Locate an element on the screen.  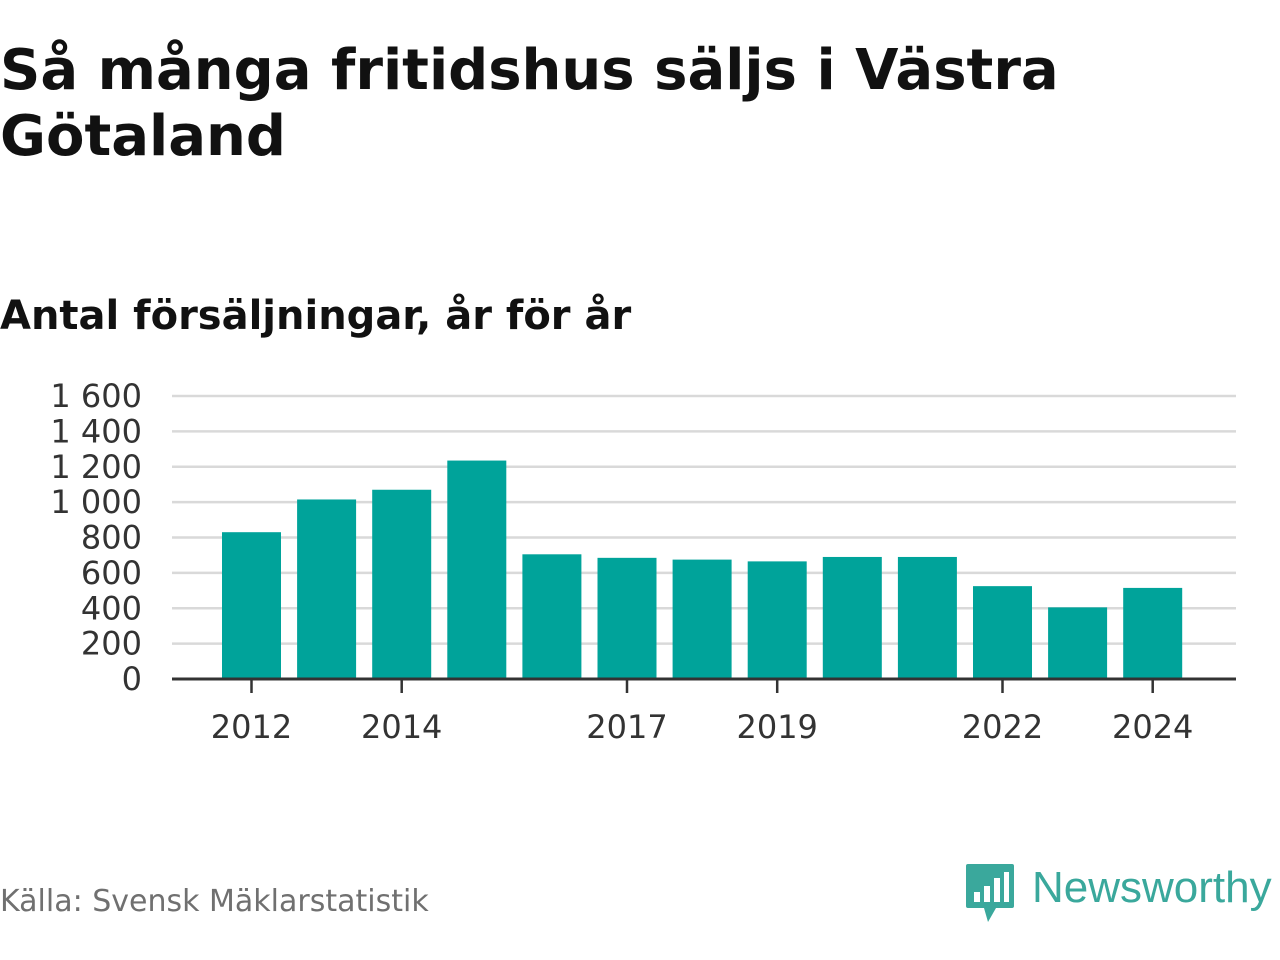
source-note: Källa: Svensk Mäklarstatistik is located at coordinates (214, 901).